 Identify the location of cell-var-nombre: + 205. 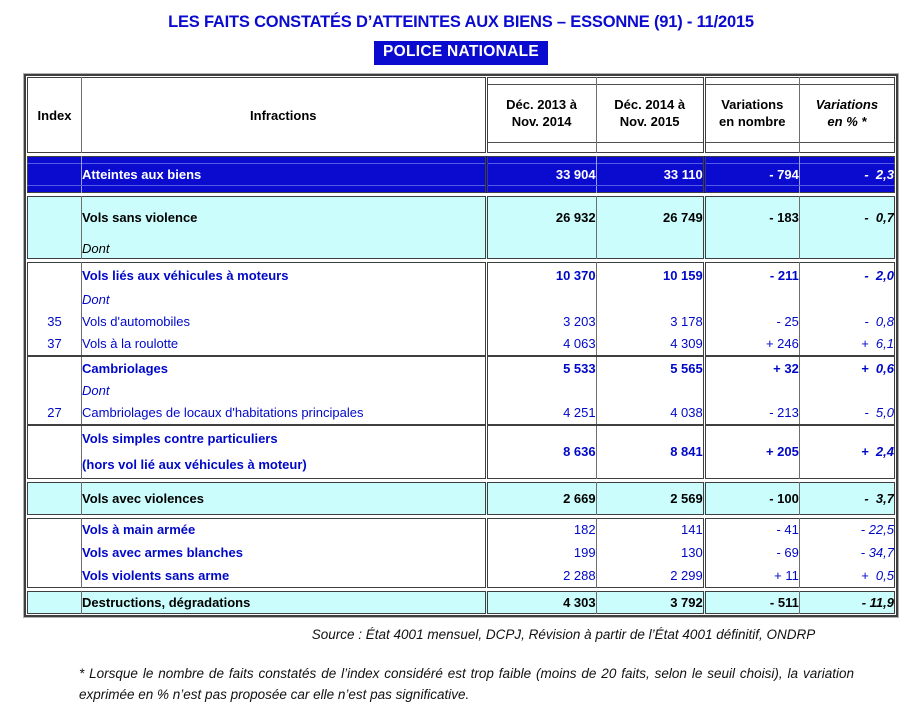
(751, 450).